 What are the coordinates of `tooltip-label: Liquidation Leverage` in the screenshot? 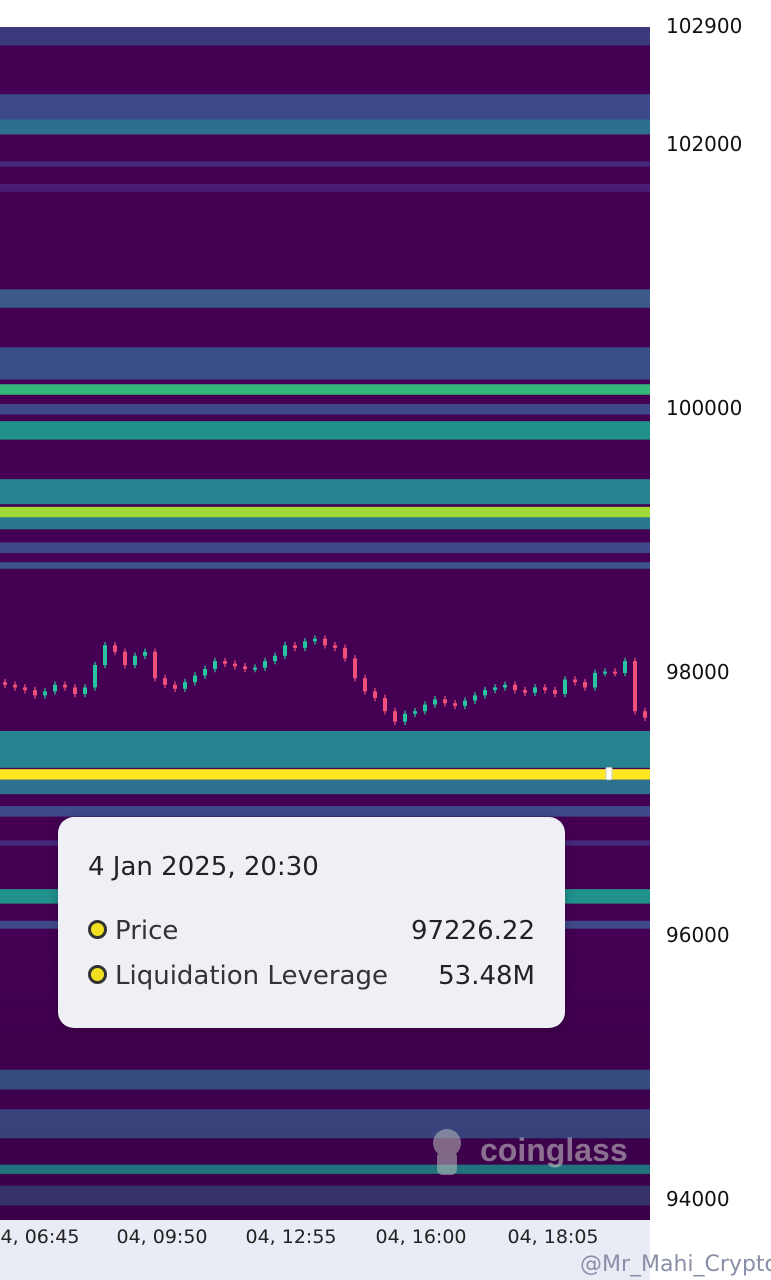 It's located at (251, 976).